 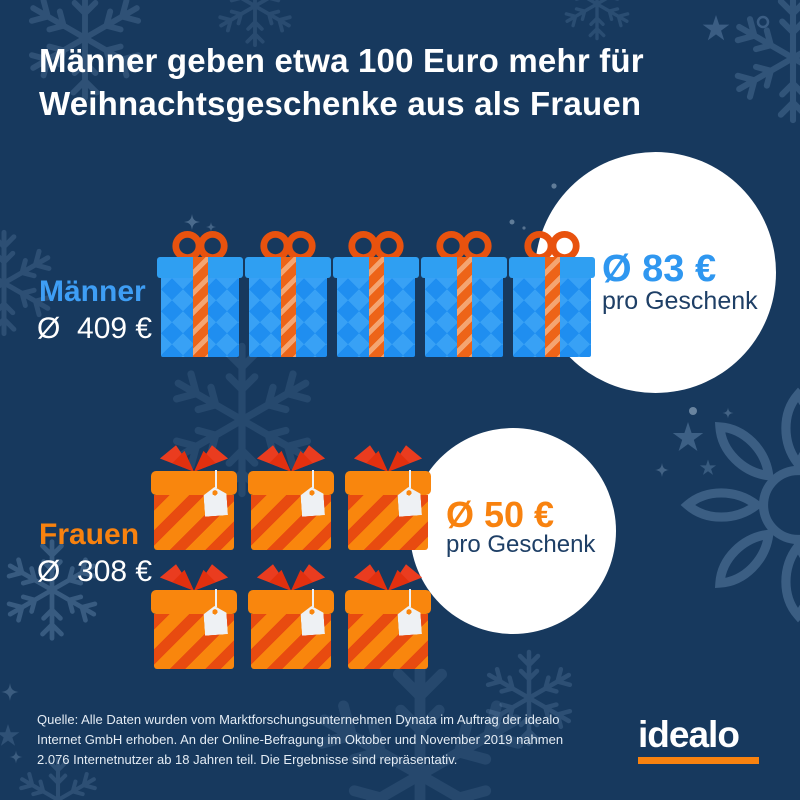 What do you see at coordinates (763, 22) in the screenshot?
I see `ornament-ring-icon` at bounding box center [763, 22].